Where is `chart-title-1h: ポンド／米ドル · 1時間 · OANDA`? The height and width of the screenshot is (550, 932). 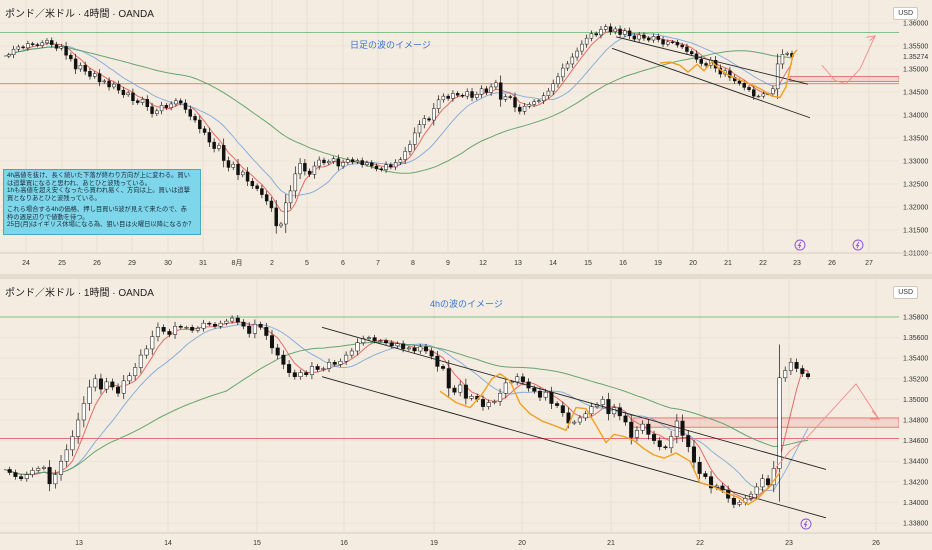 chart-title-1h: ポンド／米ドル · 1時間 · OANDA is located at coordinates (79, 293).